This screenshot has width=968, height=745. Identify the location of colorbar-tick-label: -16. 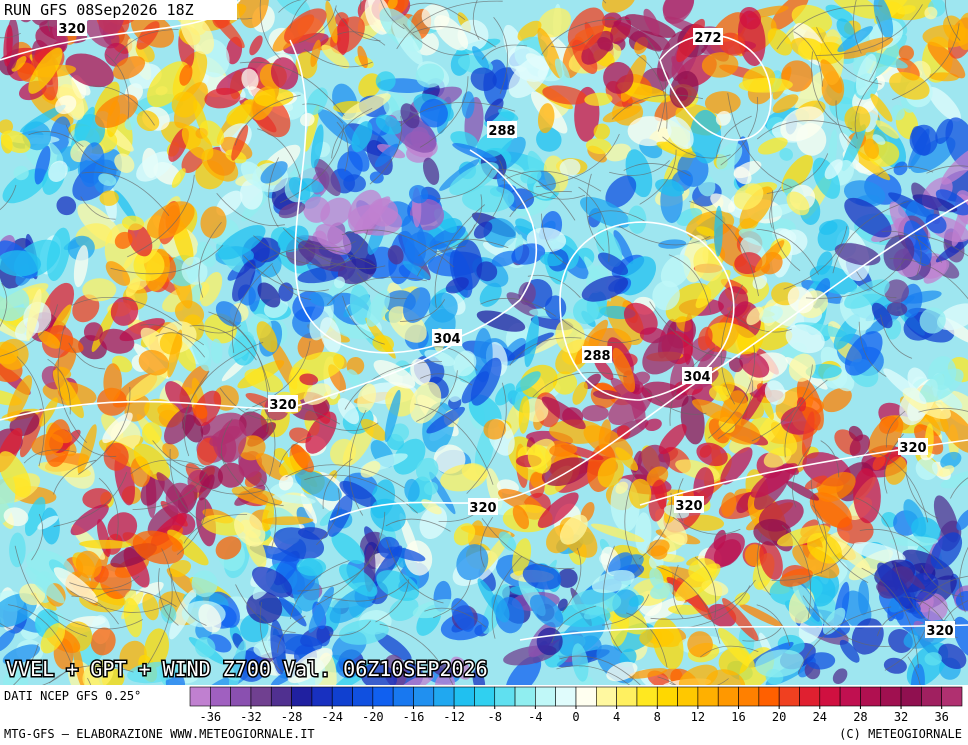
(414, 717).